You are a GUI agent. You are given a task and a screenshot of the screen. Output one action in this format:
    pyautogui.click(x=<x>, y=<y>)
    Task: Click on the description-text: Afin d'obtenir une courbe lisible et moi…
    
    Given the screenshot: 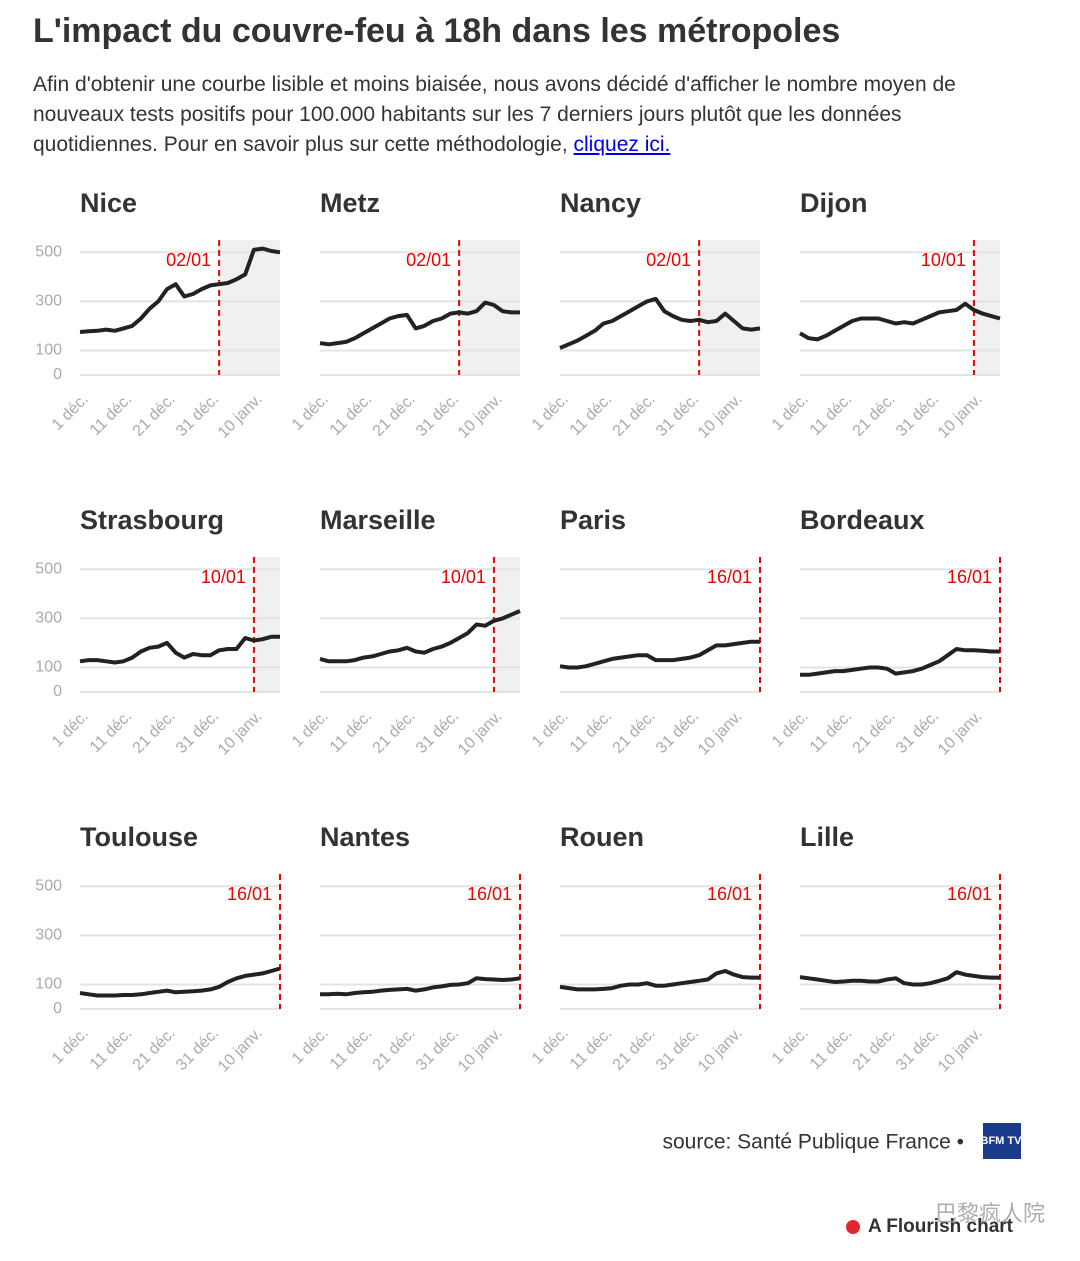 What is the action you would take?
    pyautogui.click(x=494, y=114)
    